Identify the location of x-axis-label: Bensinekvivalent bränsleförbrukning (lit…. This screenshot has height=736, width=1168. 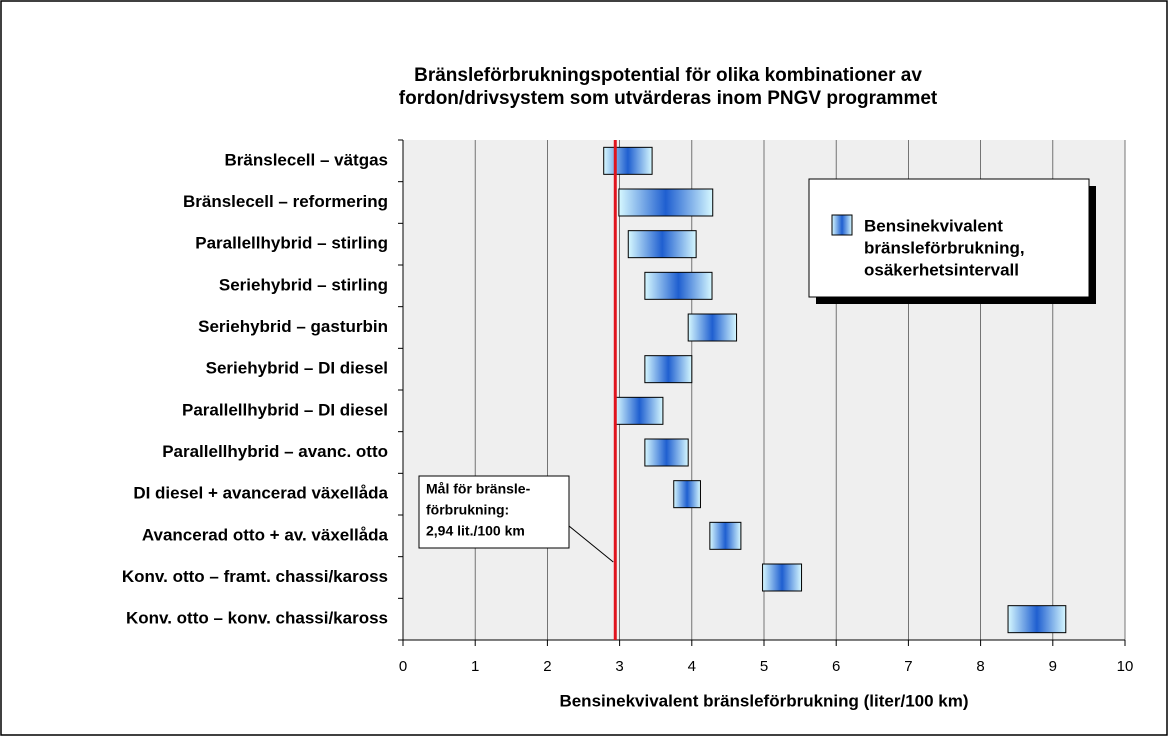
(763, 700).